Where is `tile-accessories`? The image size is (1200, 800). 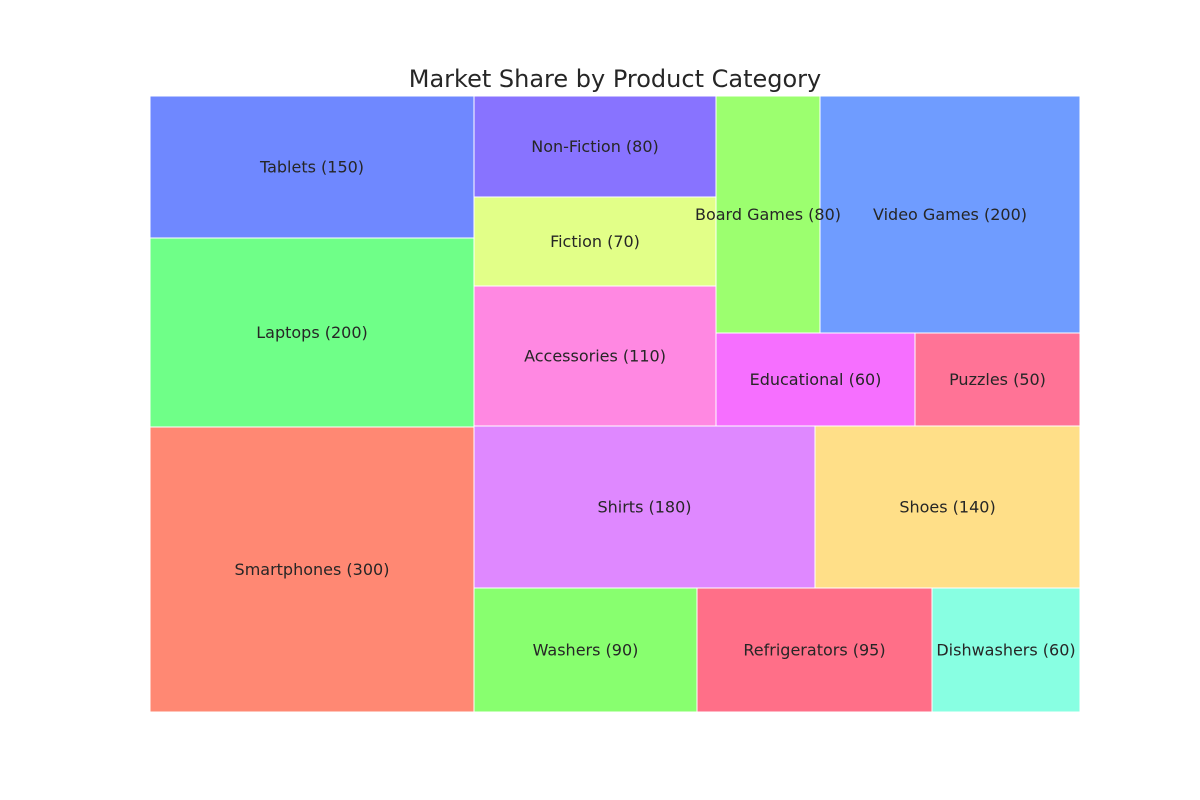
tile-accessories is located at coordinates (595, 356).